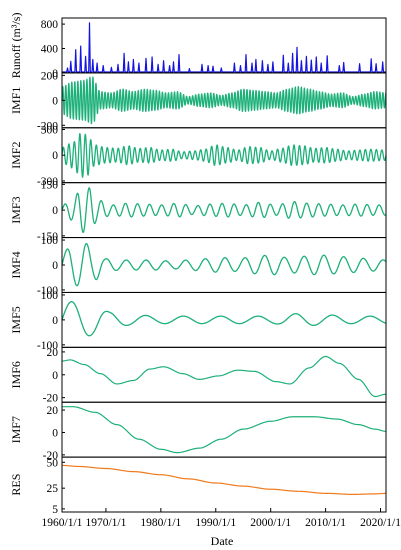 The height and width of the screenshot is (550, 401). What do you see at coordinates (55, 211) in the screenshot?
I see `imf3-y-tick-label: 0` at bounding box center [55, 211].